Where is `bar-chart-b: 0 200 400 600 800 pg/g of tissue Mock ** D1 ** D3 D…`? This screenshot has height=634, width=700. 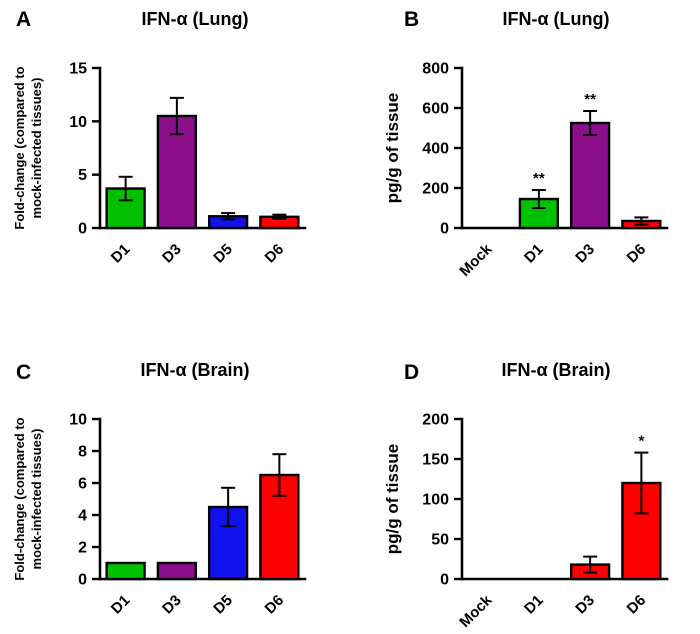 bar-chart-b: 0 200 400 600 800 pg/g of tissue Mock ** D1 ** D3 D… is located at coordinates (526, 170).